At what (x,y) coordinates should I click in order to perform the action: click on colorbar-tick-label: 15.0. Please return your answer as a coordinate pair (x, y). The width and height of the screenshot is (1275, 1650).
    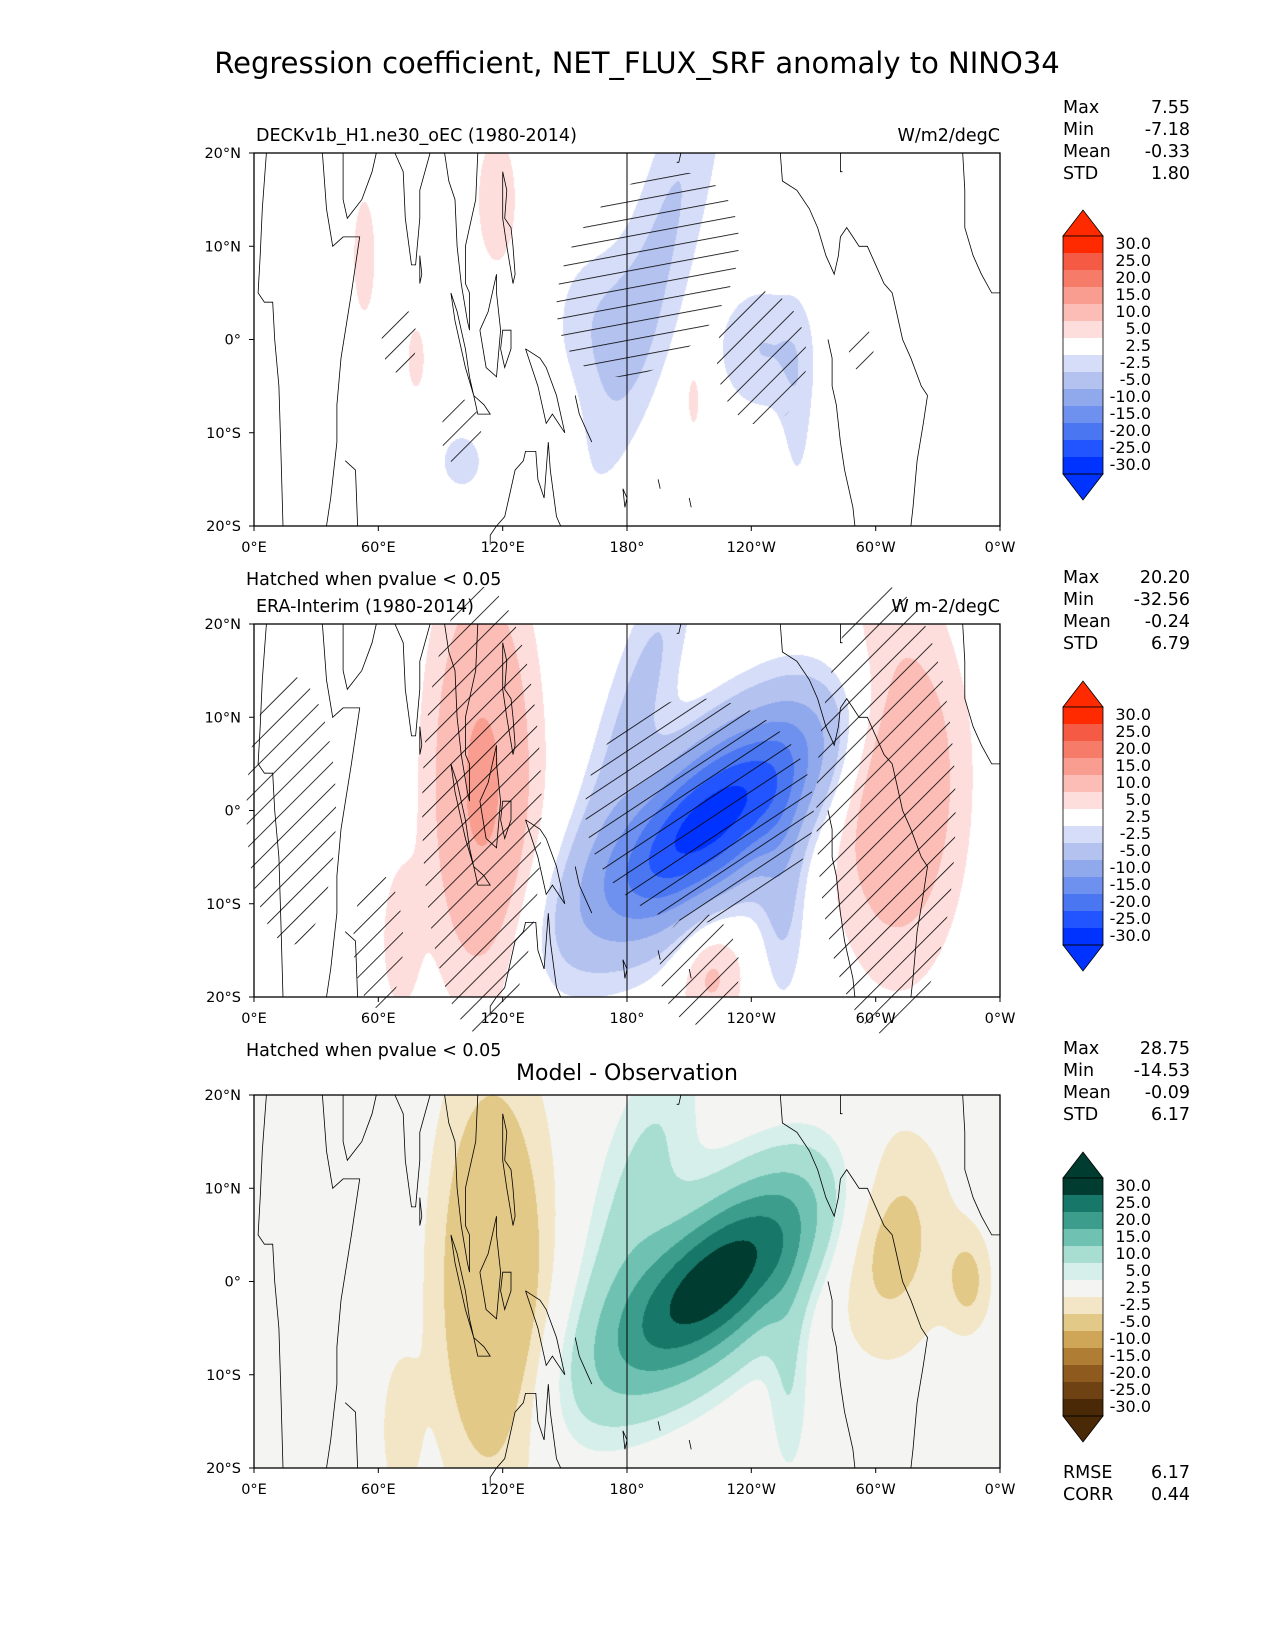
    Looking at the image, I should click on (1133, 294).